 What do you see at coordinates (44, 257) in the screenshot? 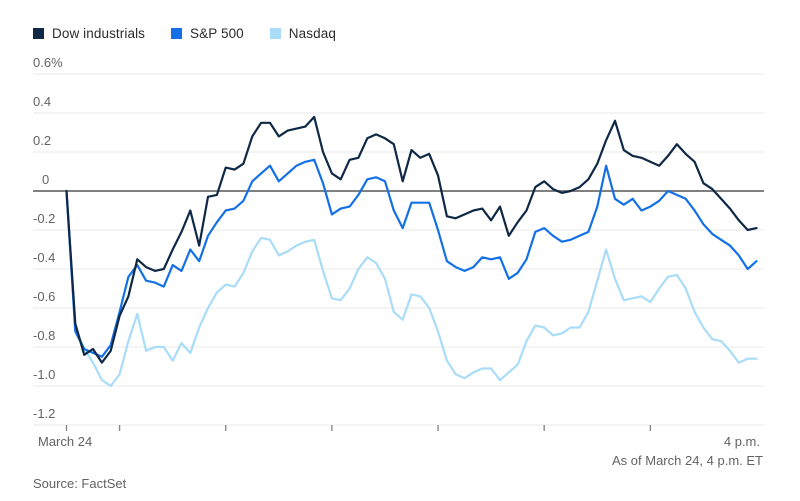
I see `y-tick-label: -0.4` at bounding box center [44, 257].